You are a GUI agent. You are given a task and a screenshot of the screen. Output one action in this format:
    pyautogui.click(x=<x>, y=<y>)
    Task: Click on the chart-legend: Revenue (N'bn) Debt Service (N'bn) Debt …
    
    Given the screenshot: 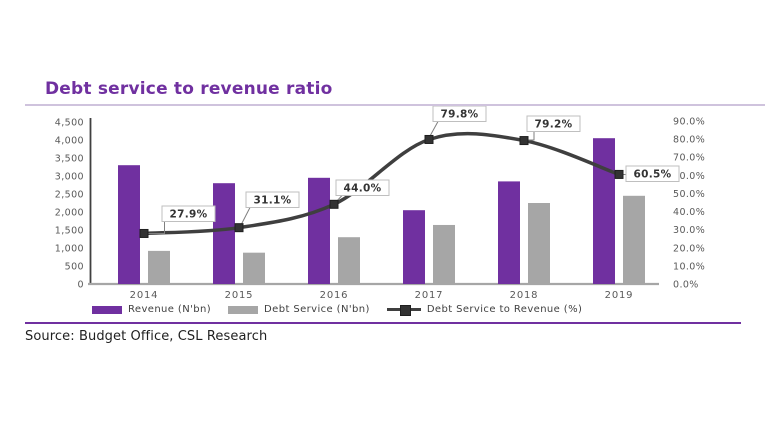 What is the action you would take?
    pyautogui.click(x=337, y=310)
    